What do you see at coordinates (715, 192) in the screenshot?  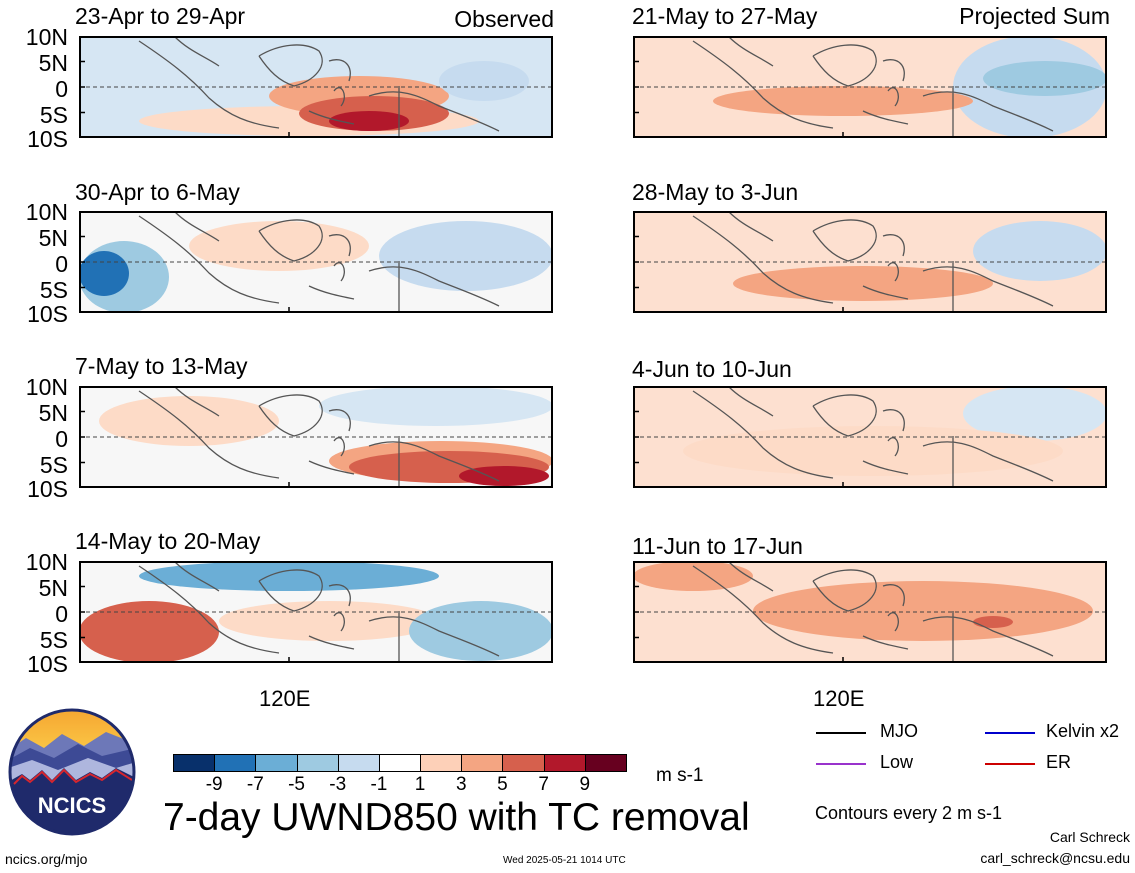 I see `panel-title-proj-2: 28-May to 3-Jun` at bounding box center [715, 192].